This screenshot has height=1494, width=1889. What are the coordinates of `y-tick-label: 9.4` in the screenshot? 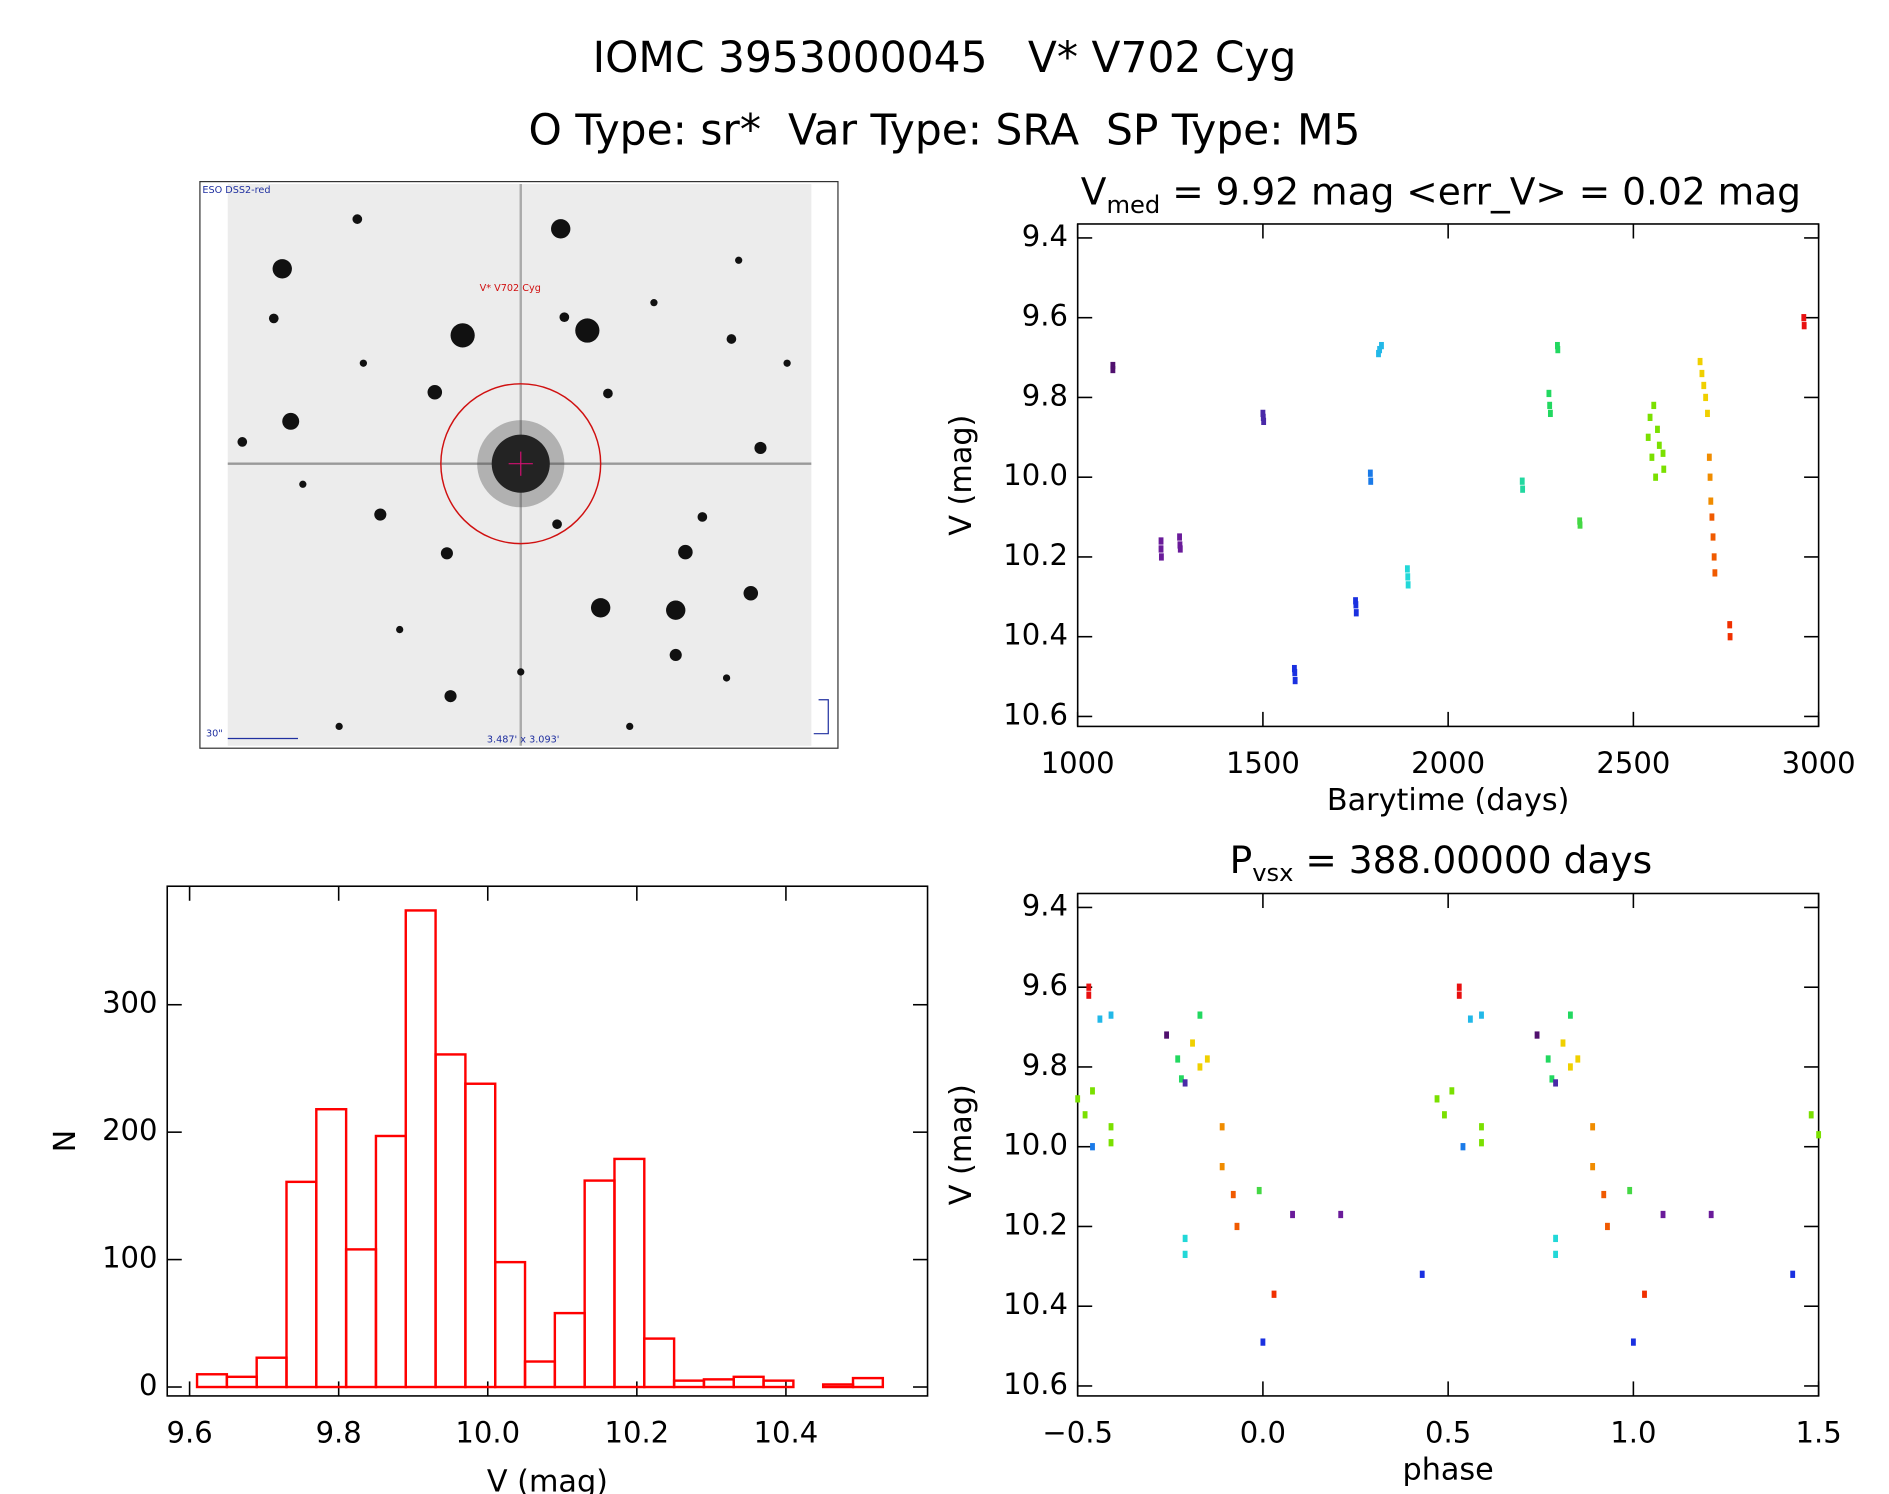 It's located at (1045, 905).